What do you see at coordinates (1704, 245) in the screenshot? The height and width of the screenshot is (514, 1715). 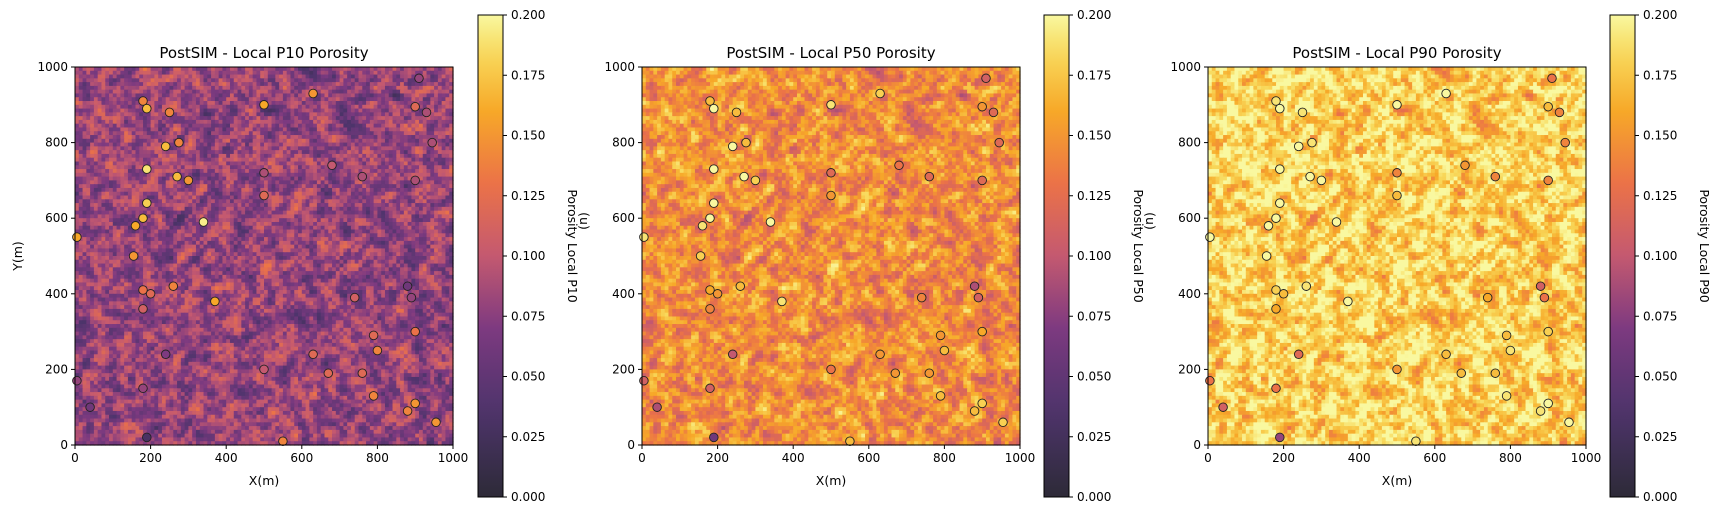 I see `colorbar-label: Porosity Local P90` at bounding box center [1704, 245].